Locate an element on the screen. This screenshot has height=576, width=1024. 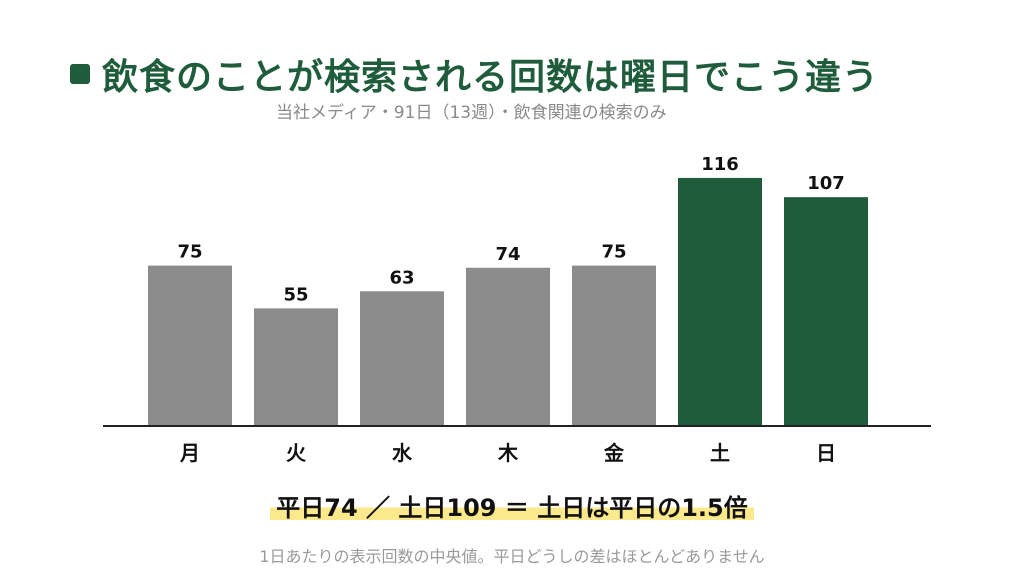
x-tick-label-6: 日 is located at coordinates (826, 453).